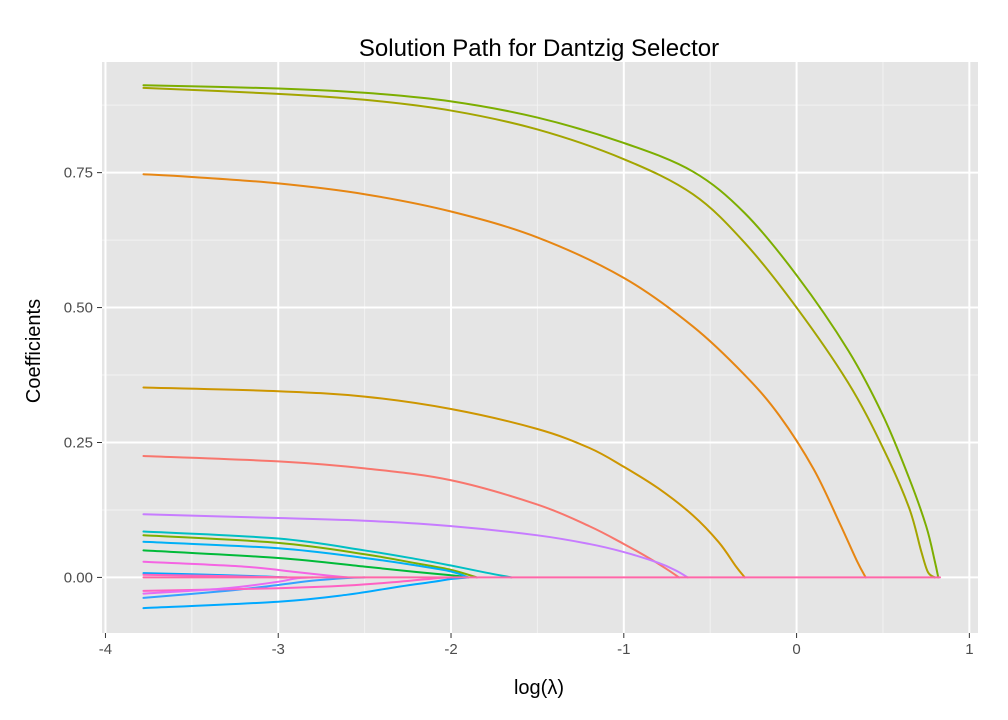 The height and width of the screenshot is (720, 1008). What do you see at coordinates (34, 351) in the screenshot?
I see `y-axis-title: Coefficients` at bounding box center [34, 351].